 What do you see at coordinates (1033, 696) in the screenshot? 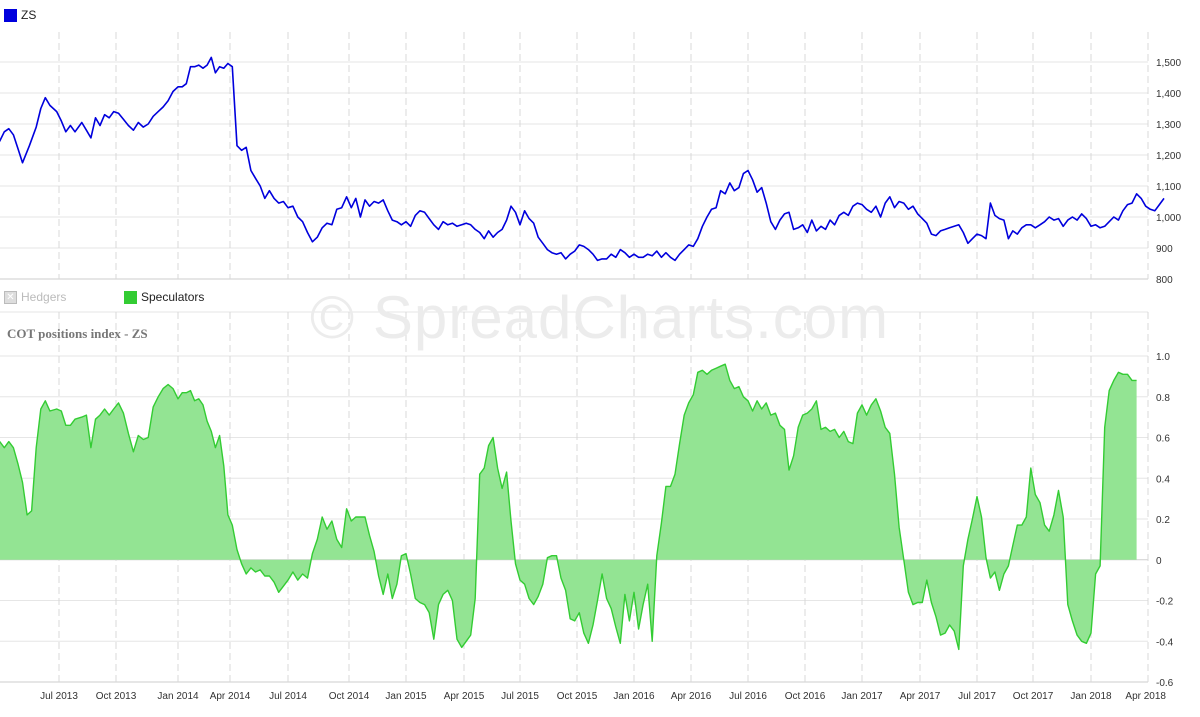
I see `x-tick-label: Oct 2017` at bounding box center [1033, 696].